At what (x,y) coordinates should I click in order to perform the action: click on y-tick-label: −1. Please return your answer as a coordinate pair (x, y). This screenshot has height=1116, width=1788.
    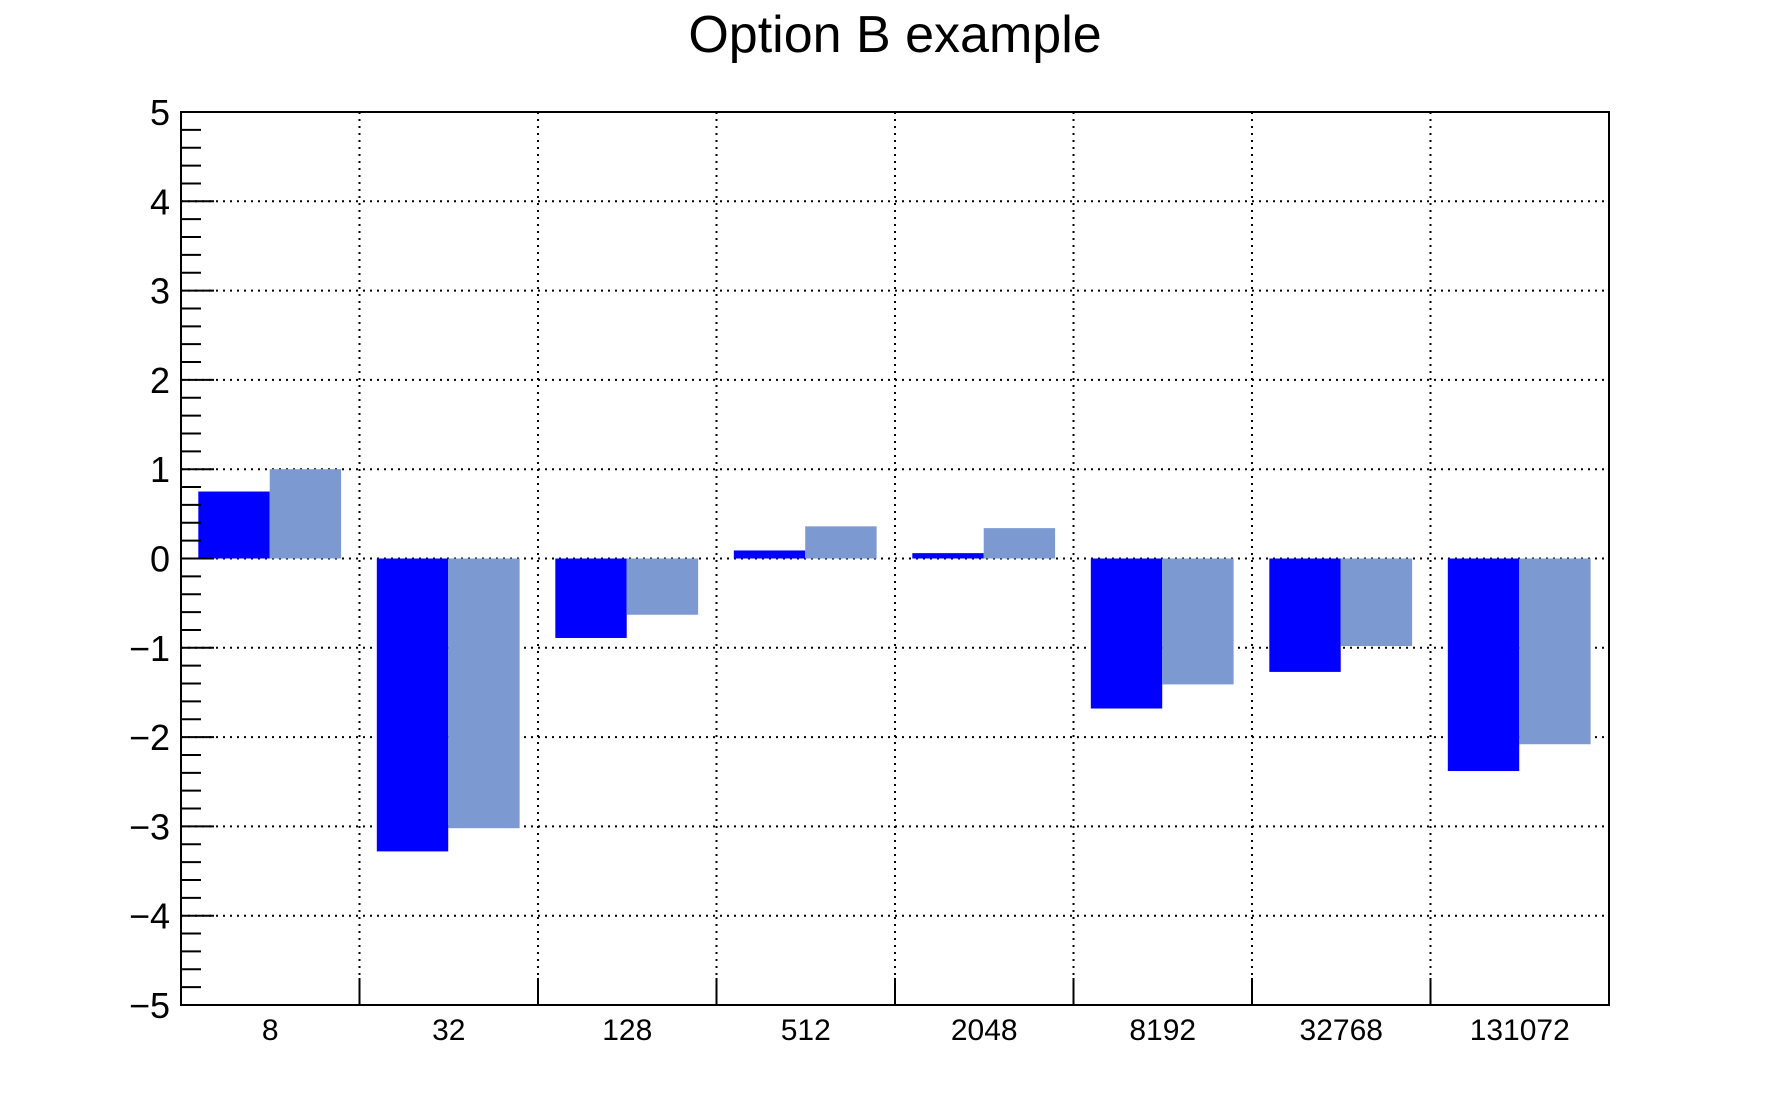
    Looking at the image, I should click on (149, 648).